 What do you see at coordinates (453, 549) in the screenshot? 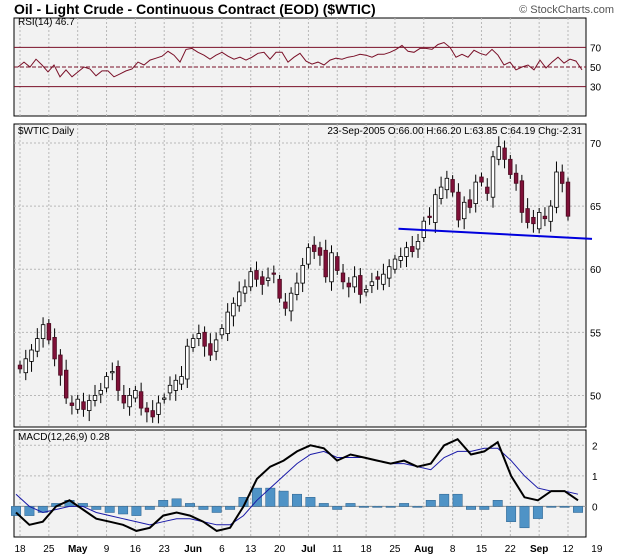
I see `x-tick-label: 8` at bounding box center [453, 549].